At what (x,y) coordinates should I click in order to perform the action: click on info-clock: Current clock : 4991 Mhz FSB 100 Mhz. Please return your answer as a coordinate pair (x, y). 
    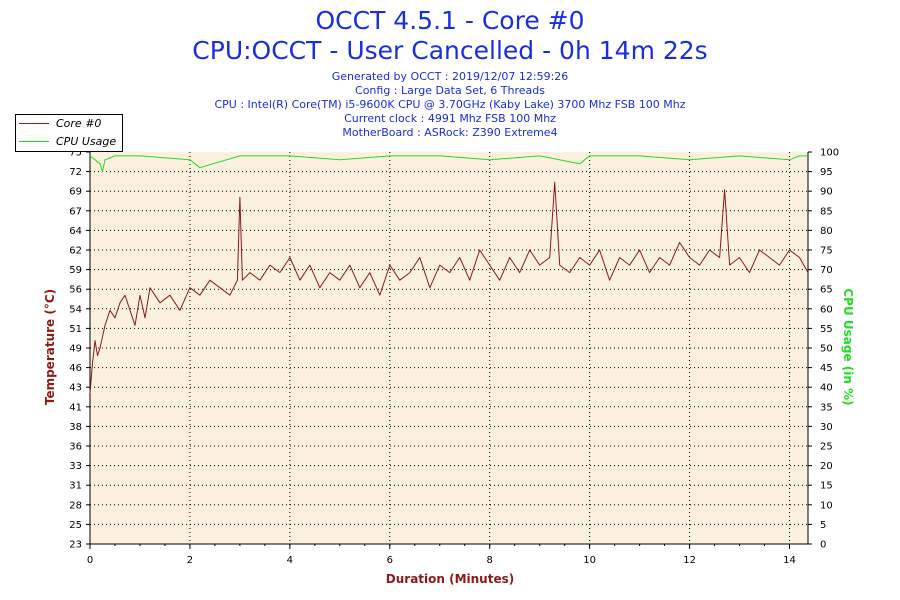
    Looking at the image, I should click on (450, 118).